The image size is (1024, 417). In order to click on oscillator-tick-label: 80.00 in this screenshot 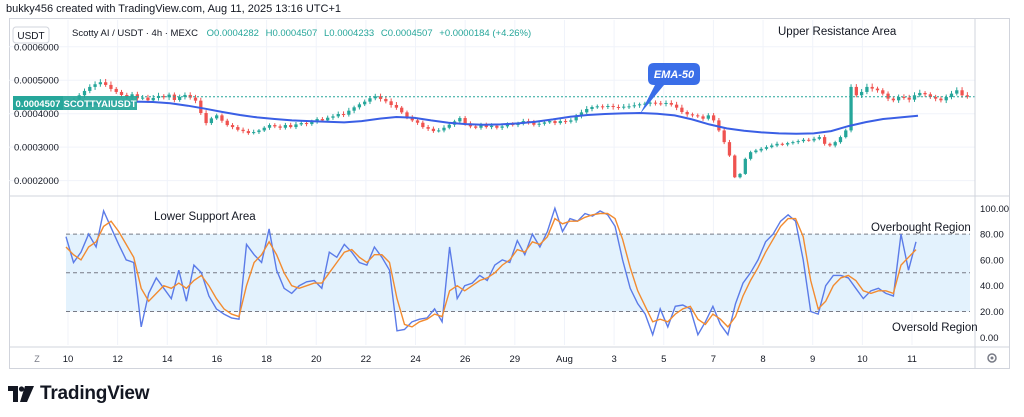, I will do `click(992, 235)`.